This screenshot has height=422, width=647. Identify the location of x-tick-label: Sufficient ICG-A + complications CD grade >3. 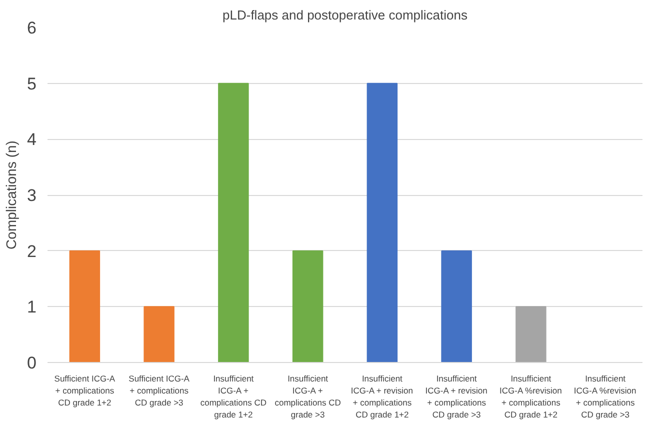
(159, 391).